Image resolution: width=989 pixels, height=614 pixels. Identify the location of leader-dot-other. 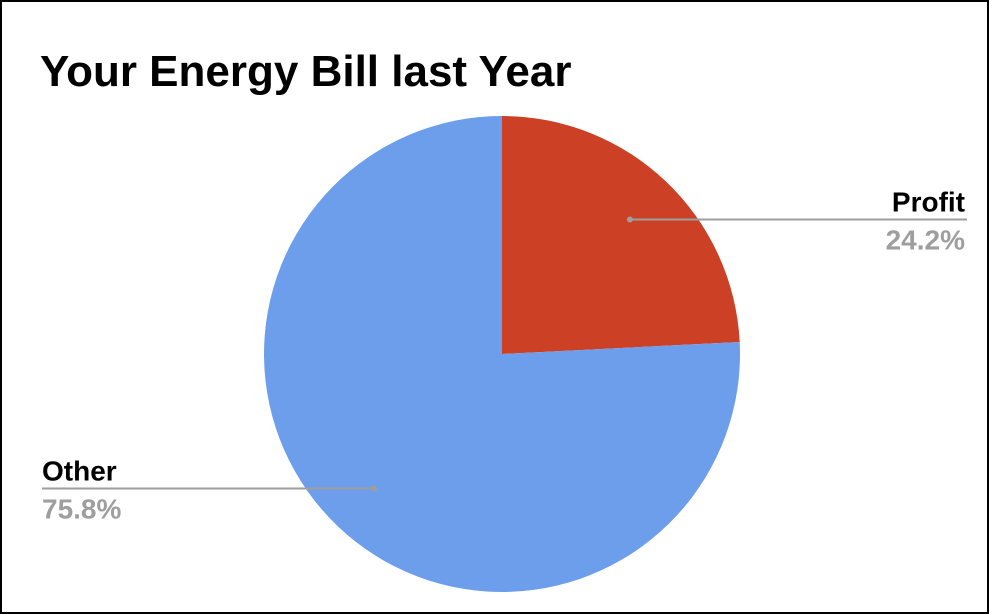
(374, 488).